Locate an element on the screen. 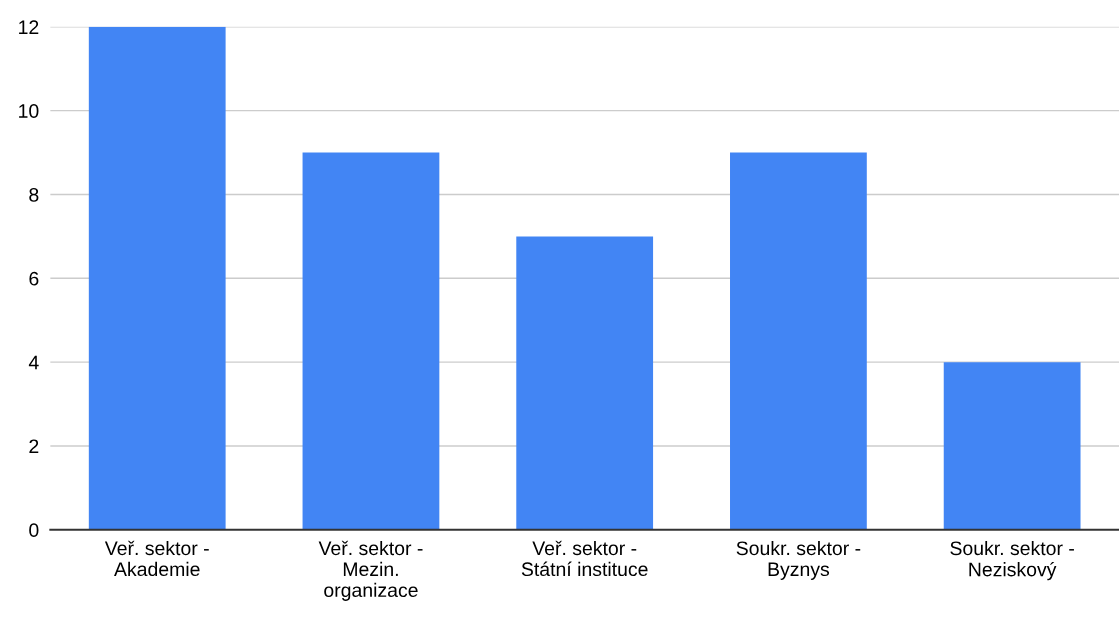 Image resolution: width=1119 pixels, height=624 pixels. x-tick-label: Veř. sektor - Státní instituce is located at coordinates (584, 558).